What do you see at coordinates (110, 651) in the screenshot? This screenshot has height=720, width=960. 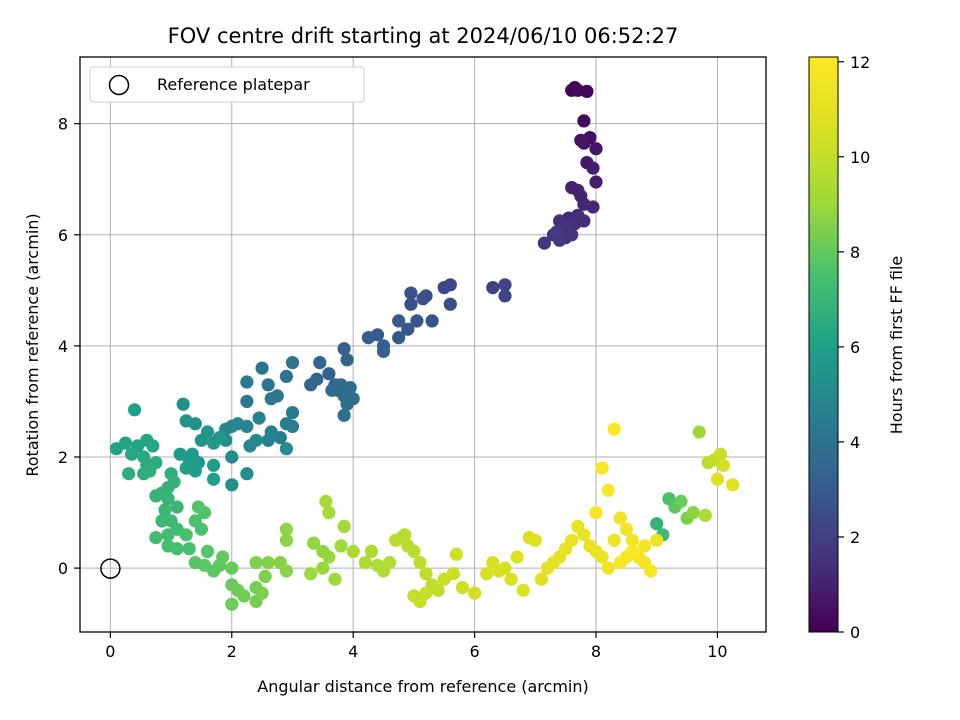 I see `x-tick-label: 0` at bounding box center [110, 651].